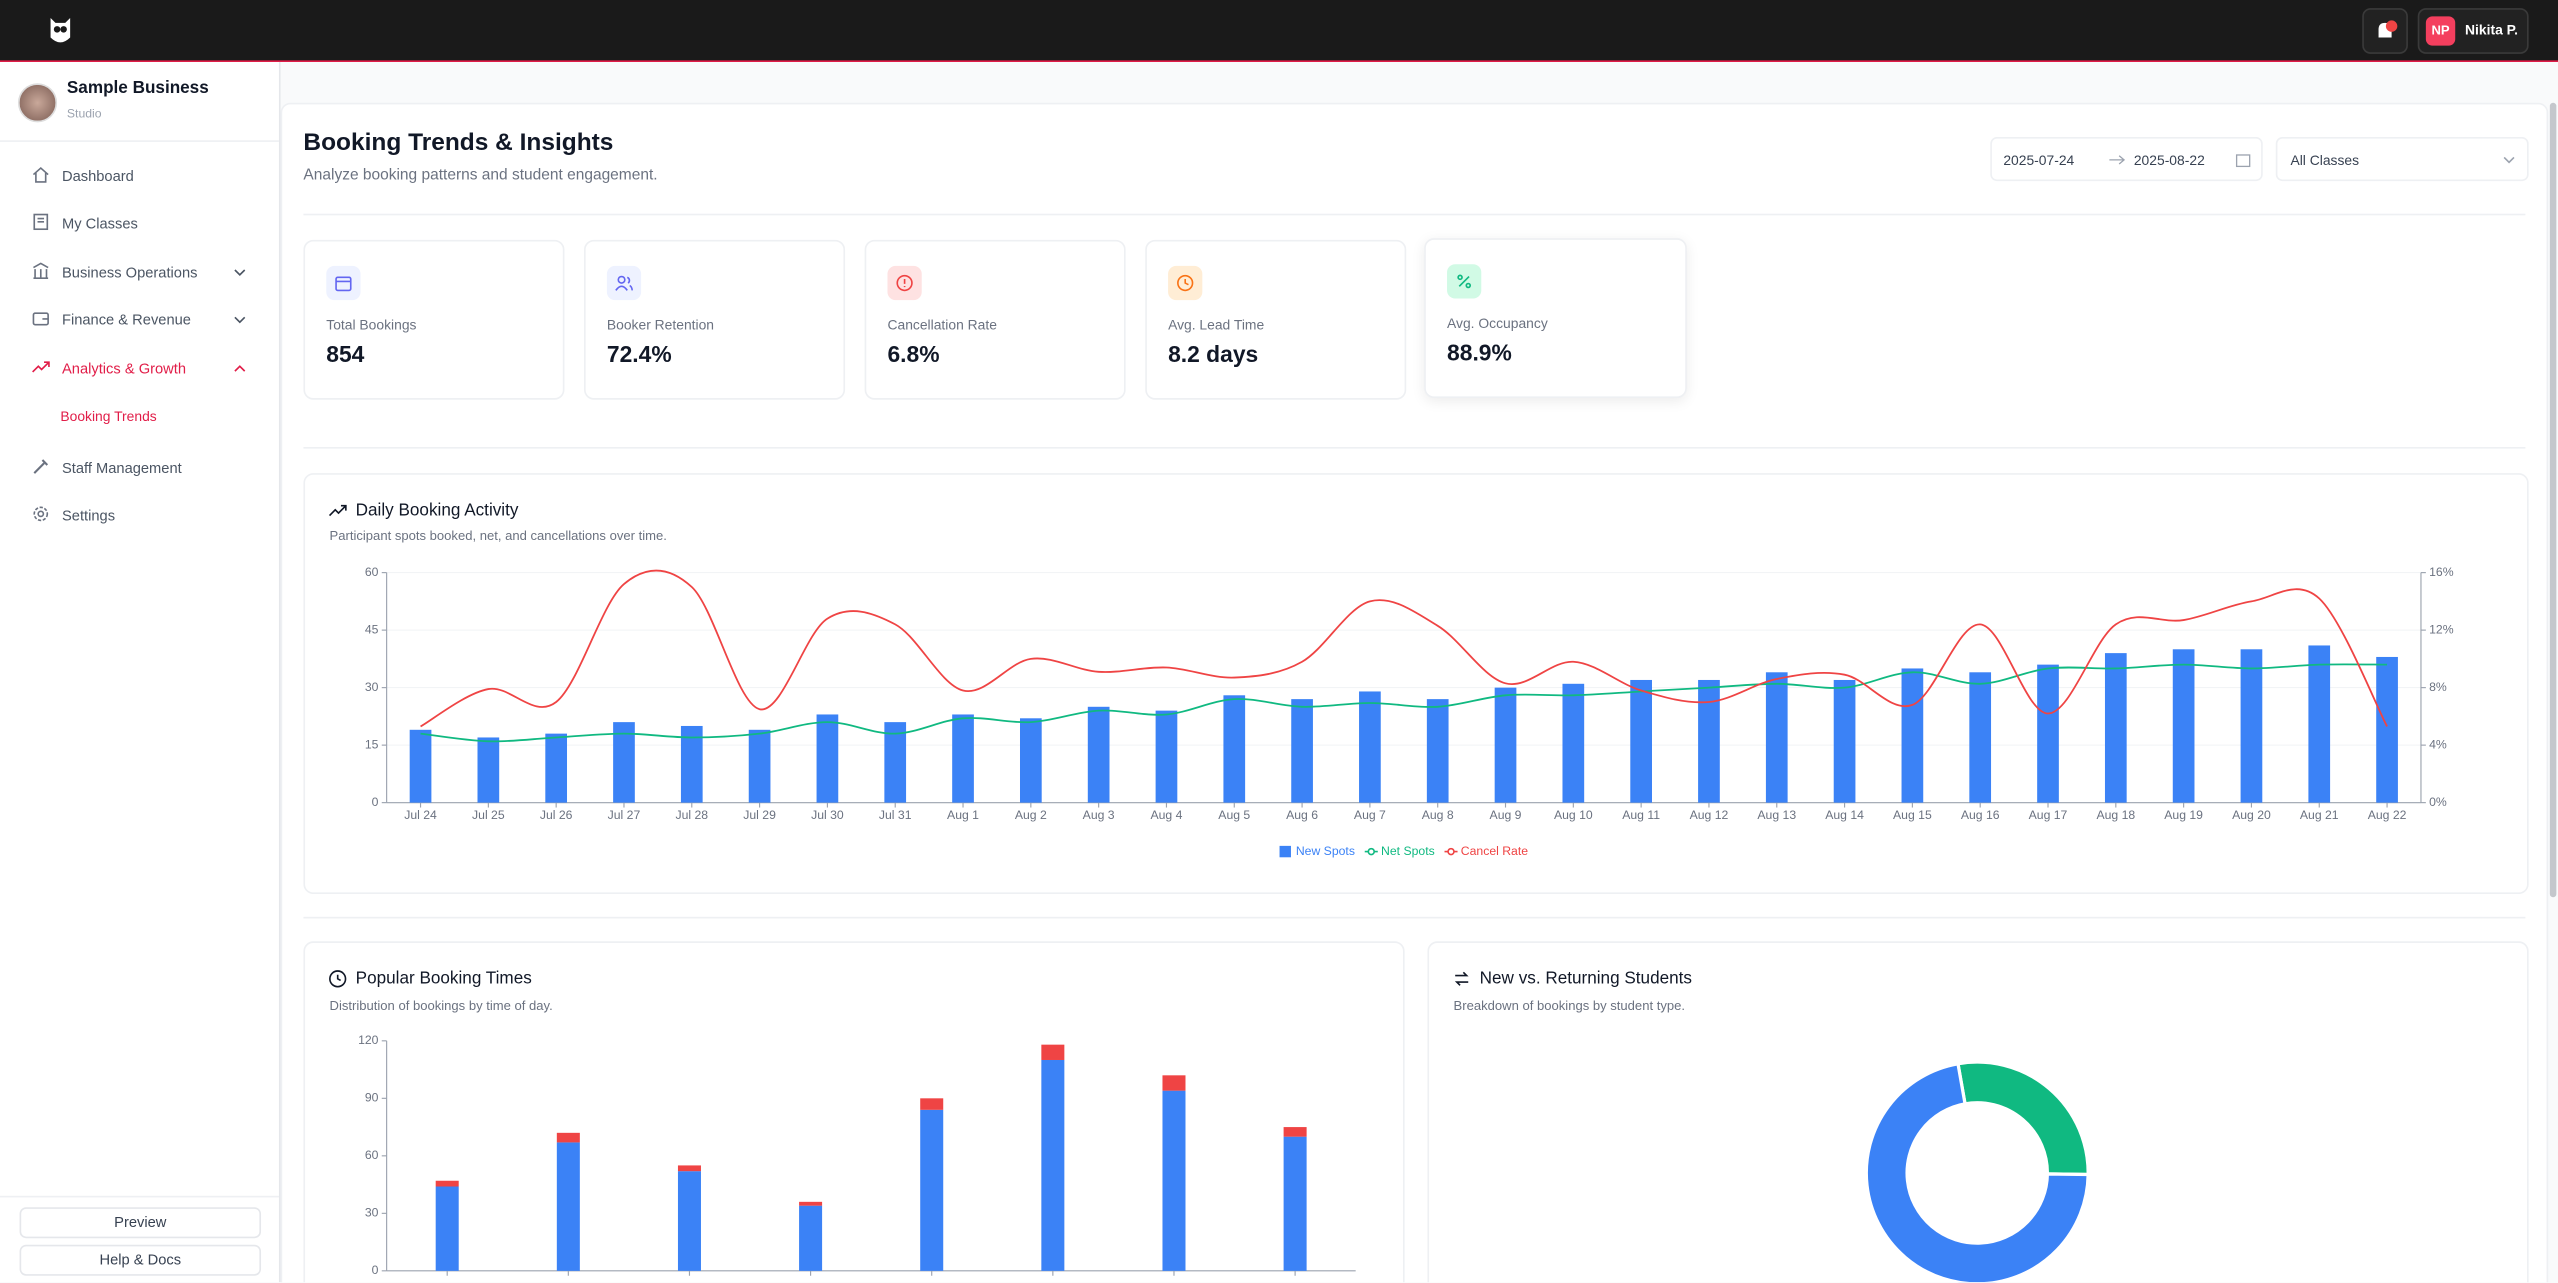 The height and width of the screenshot is (1283, 2558). What do you see at coordinates (124, 368) in the screenshot?
I see `nav-label: Analytics & Growth` at bounding box center [124, 368].